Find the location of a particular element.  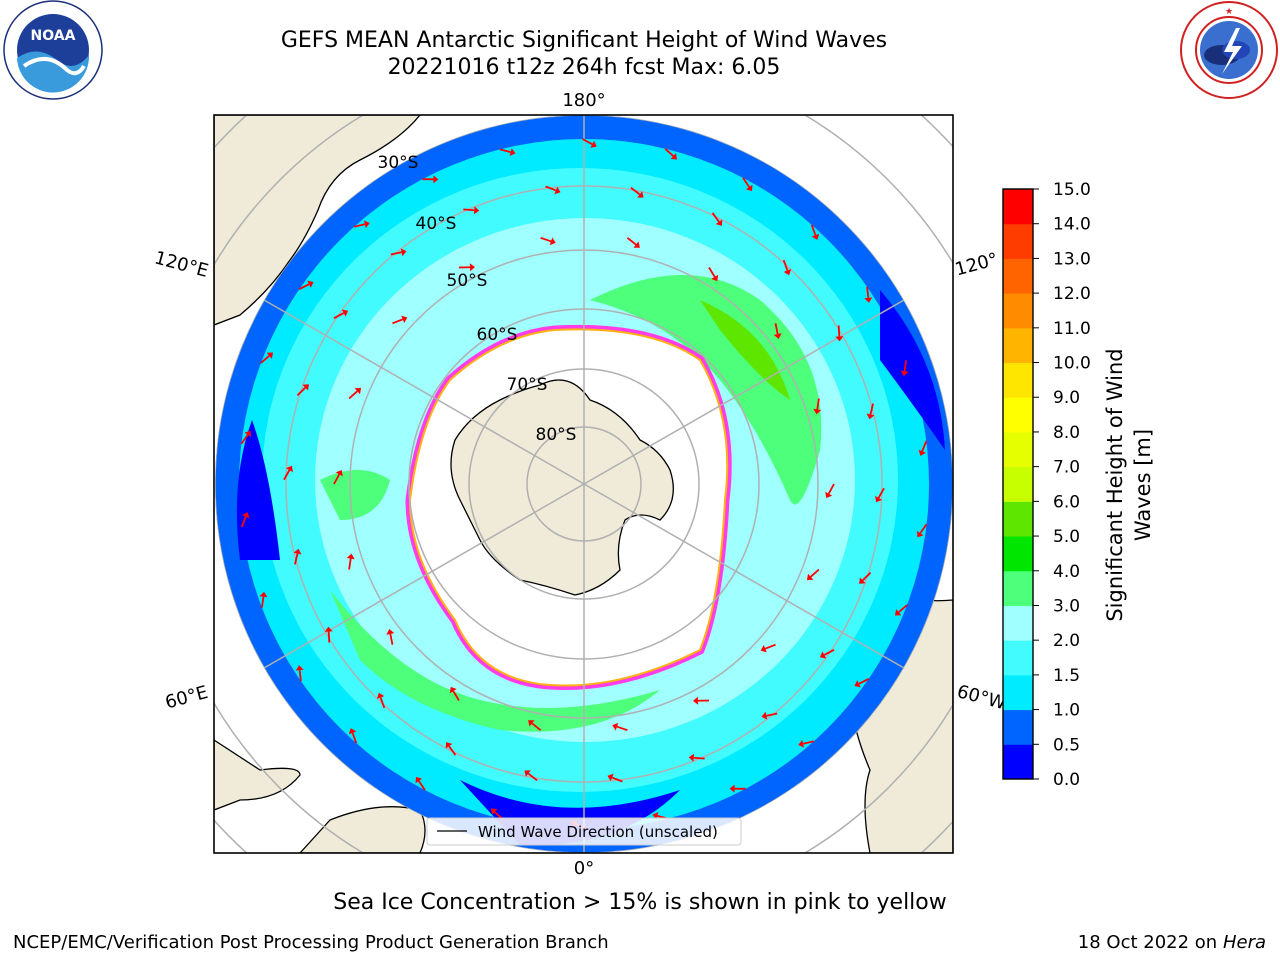

antarctica is located at coordinates (562, 487).